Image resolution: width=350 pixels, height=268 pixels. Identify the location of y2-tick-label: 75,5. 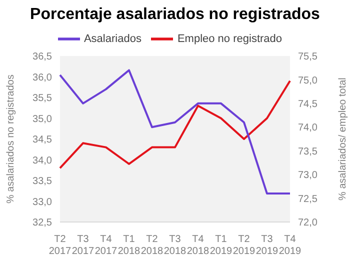
(308, 57).